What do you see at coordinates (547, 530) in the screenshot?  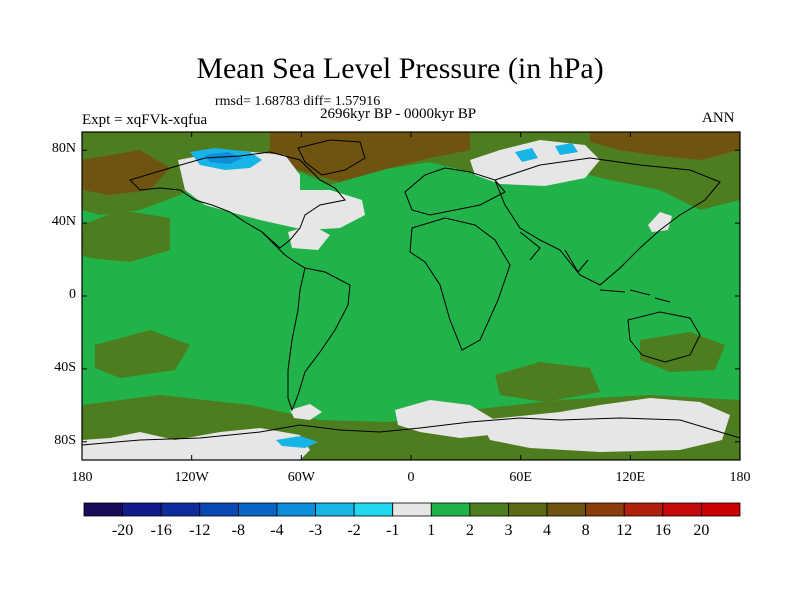 I see `colorbar-label: 4` at bounding box center [547, 530].